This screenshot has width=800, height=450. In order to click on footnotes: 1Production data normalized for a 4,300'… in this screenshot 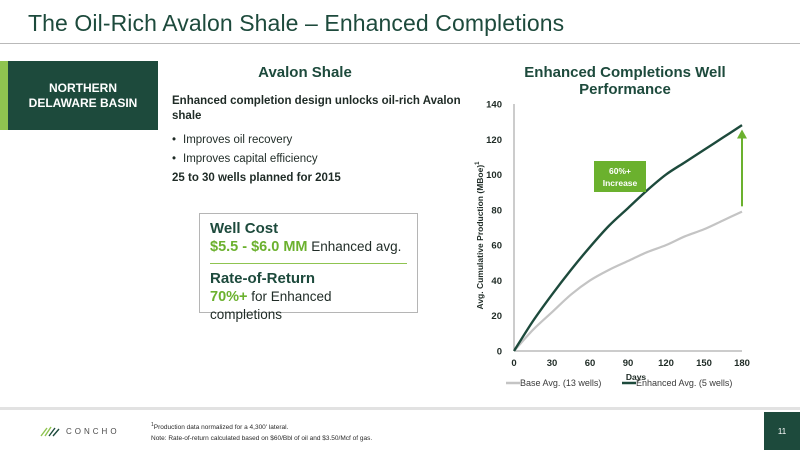, I will do `click(261, 432)`.